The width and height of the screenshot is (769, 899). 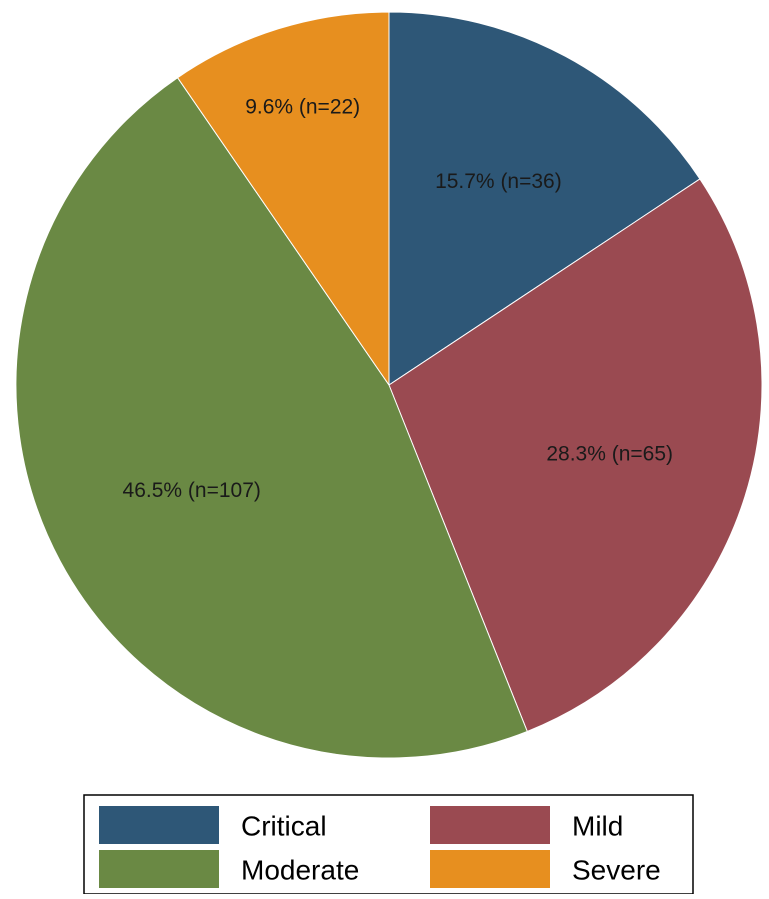 What do you see at coordinates (159, 825) in the screenshot?
I see `legend-swatch-critical` at bounding box center [159, 825].